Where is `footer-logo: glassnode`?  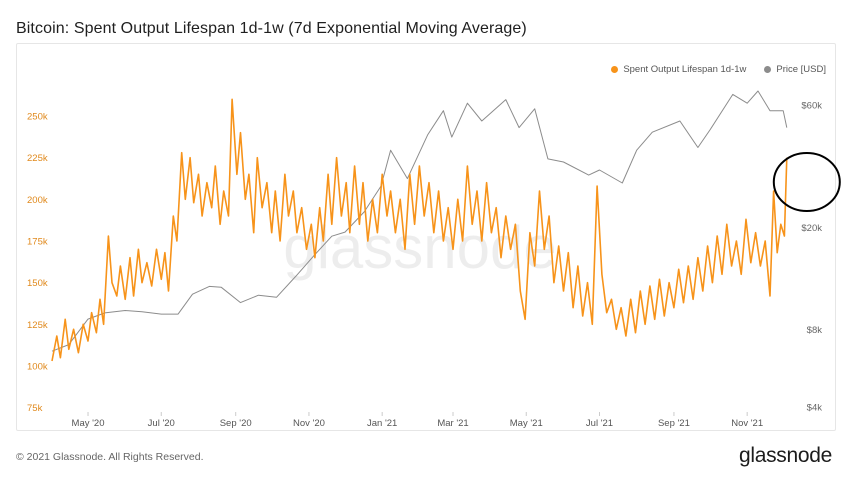
footer-logo: glassnode is located at coordinates (785, 455).